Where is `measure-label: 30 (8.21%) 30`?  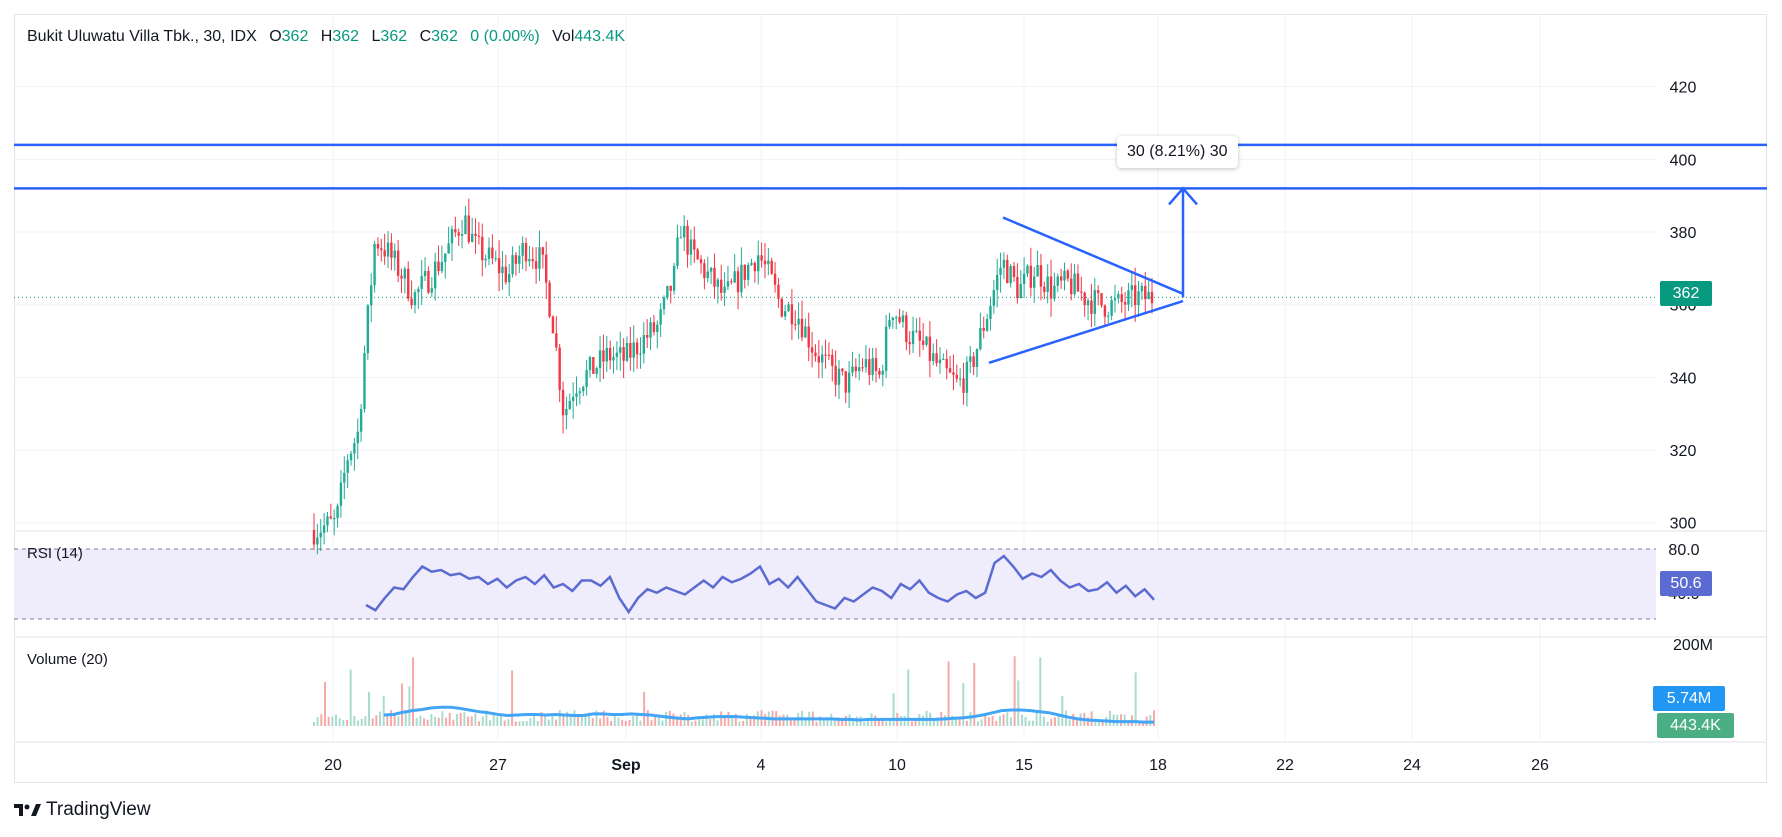
measure-label: 30 (8.21%) 30 is located at coordinates (1177, 152).